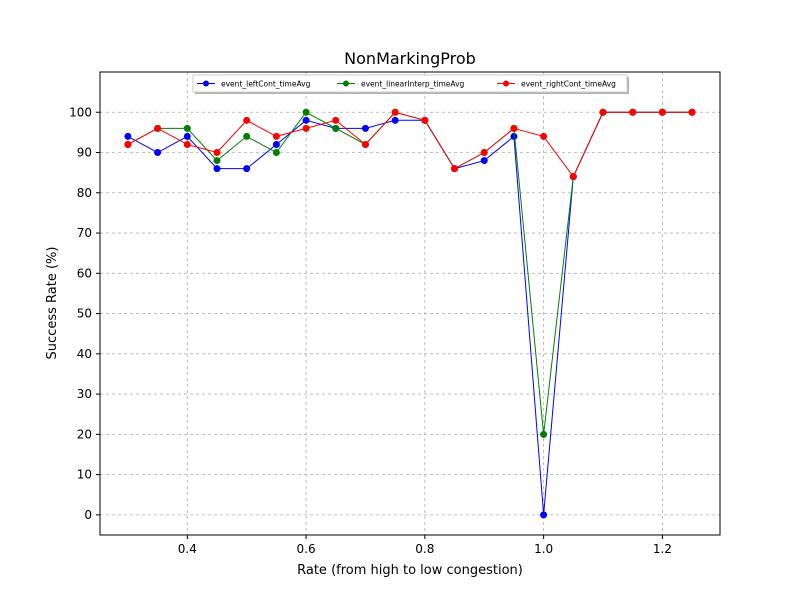 The height and width of the screenshot is (604, 800). Describe the element at coordinates (84, 193) in the screenshot. I see `y-tick-label: 80` at that location.